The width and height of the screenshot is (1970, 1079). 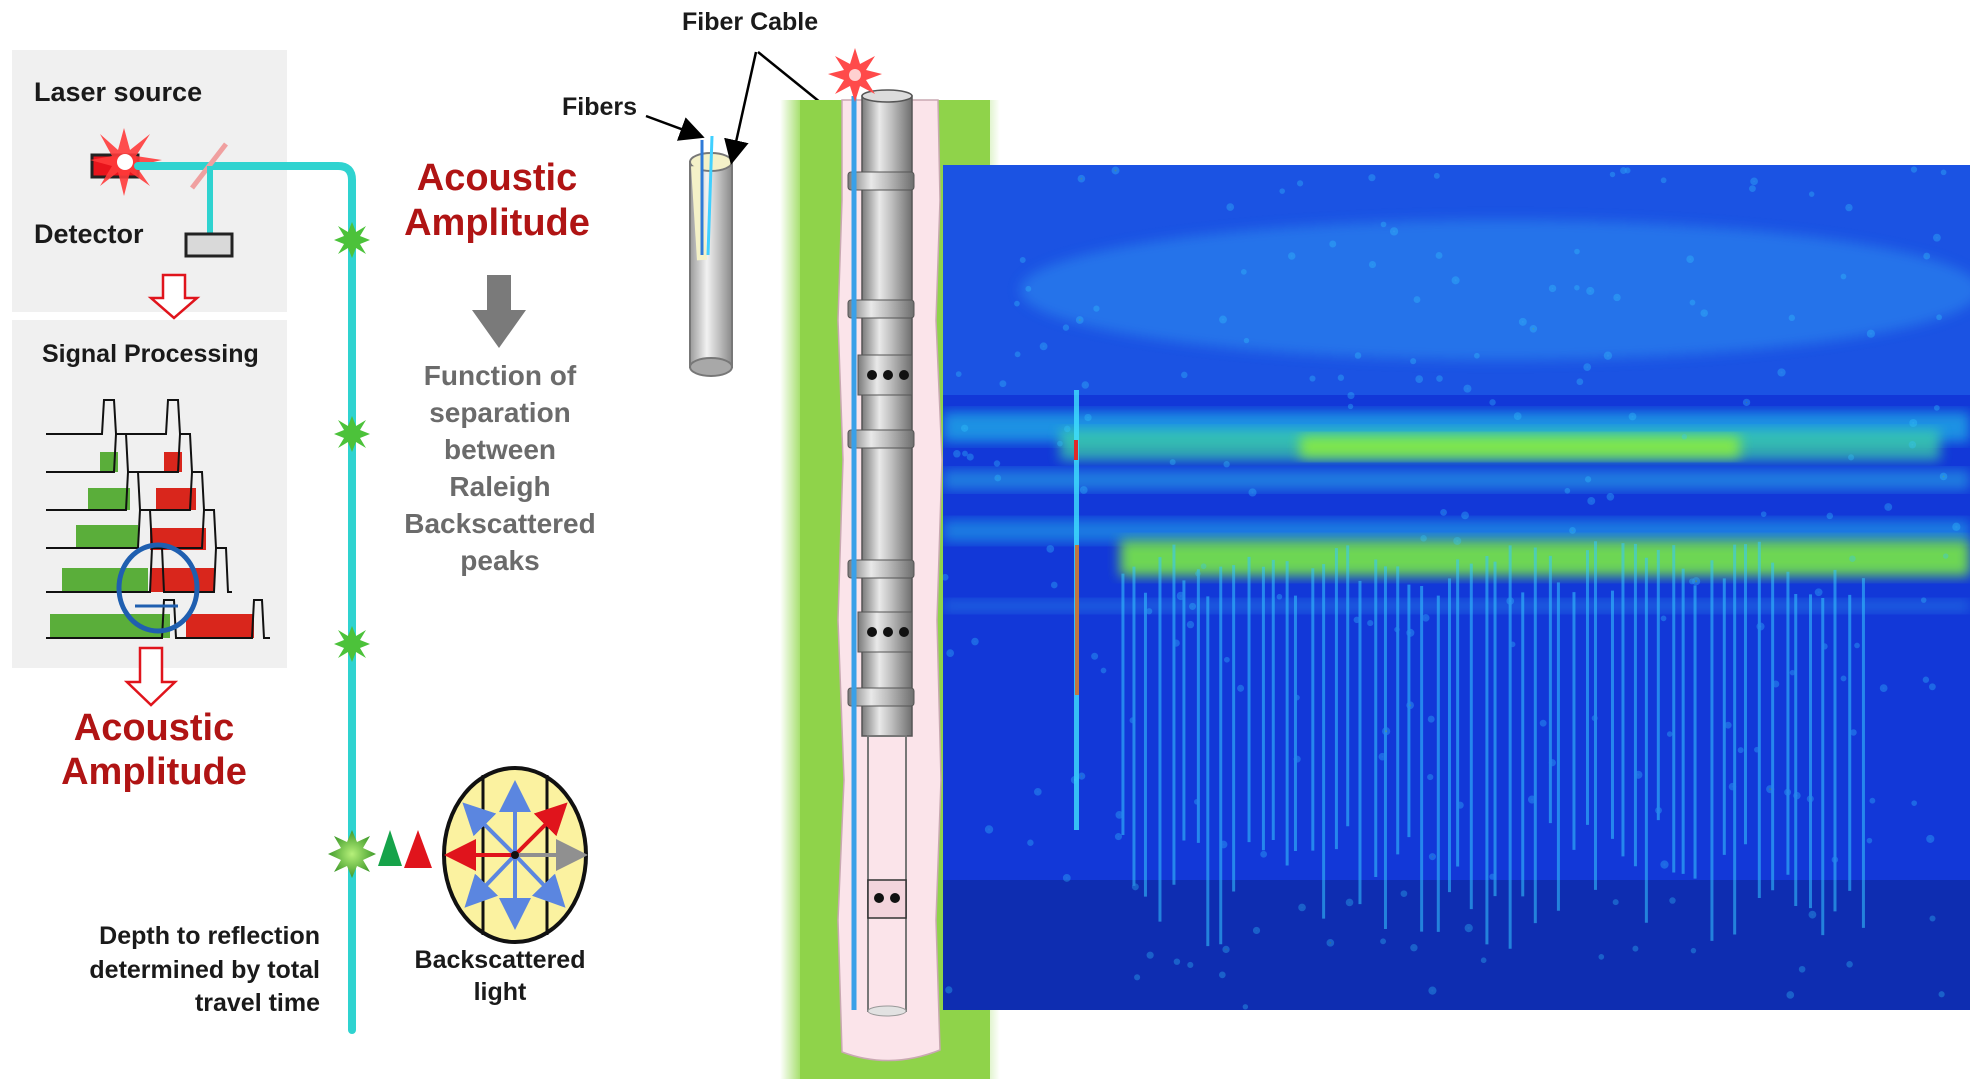 What do you see at coordinates (158, 519) in the screenshot?
I see `pulse-traces` at bounding box center [158, 519].